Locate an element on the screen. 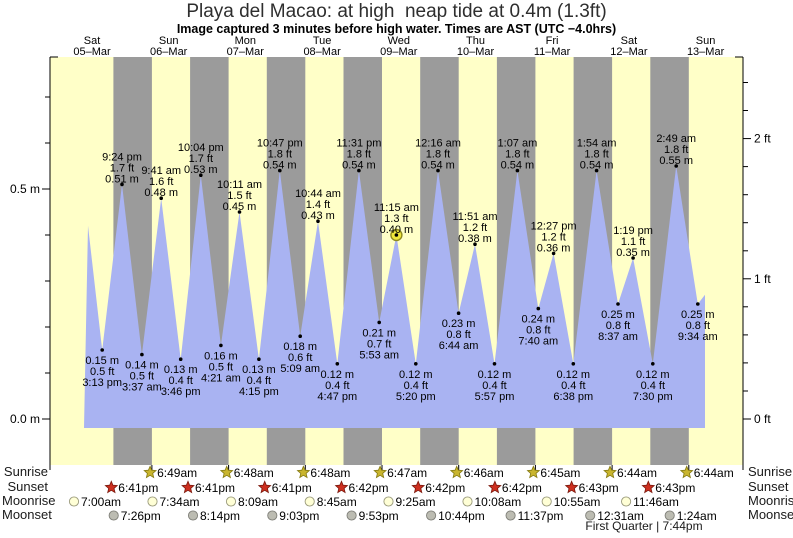 The height and width of the screenshot is (538, 793). sunrise-row-label-left: Sunrise is located at coordinates (25, 471).